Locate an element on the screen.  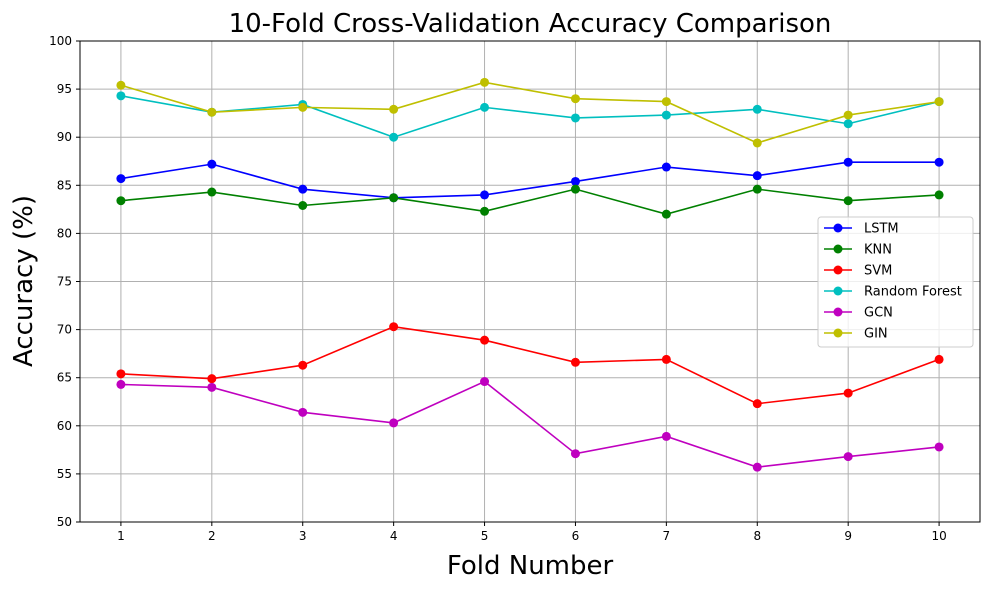
y-tick-label: 60 is located at coordinates (64, 426).